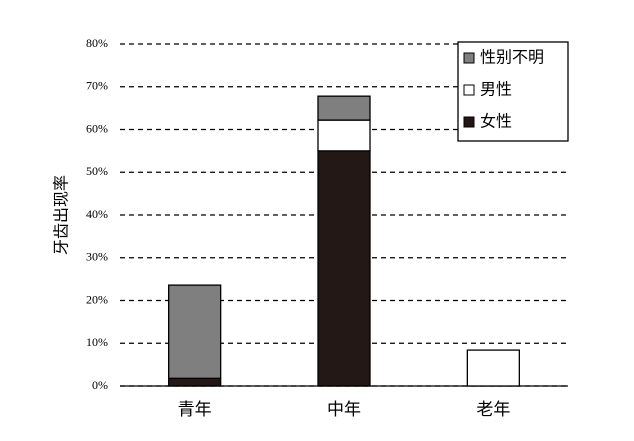  What do you see at coordinates (97, 257) in the screenshot?
I see `y-tick-label: 30%` at bounding box center [97, 257].